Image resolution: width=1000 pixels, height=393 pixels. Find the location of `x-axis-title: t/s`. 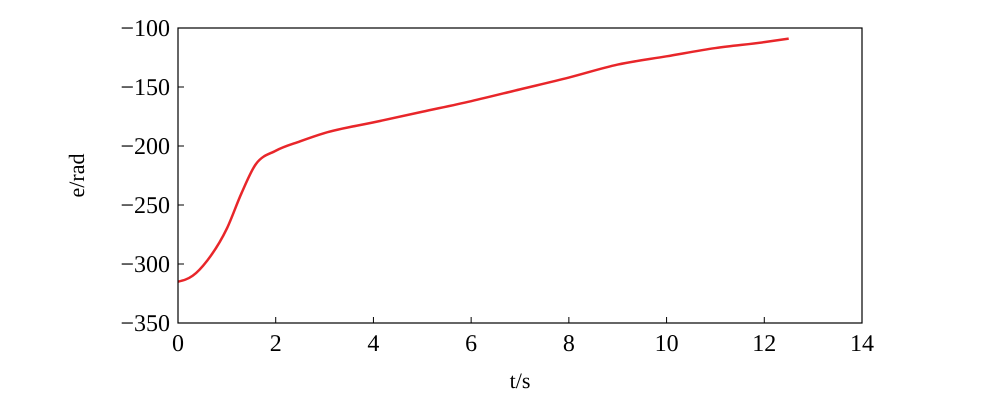

x-axis-title: t/s is located at coordinates (520, 380).